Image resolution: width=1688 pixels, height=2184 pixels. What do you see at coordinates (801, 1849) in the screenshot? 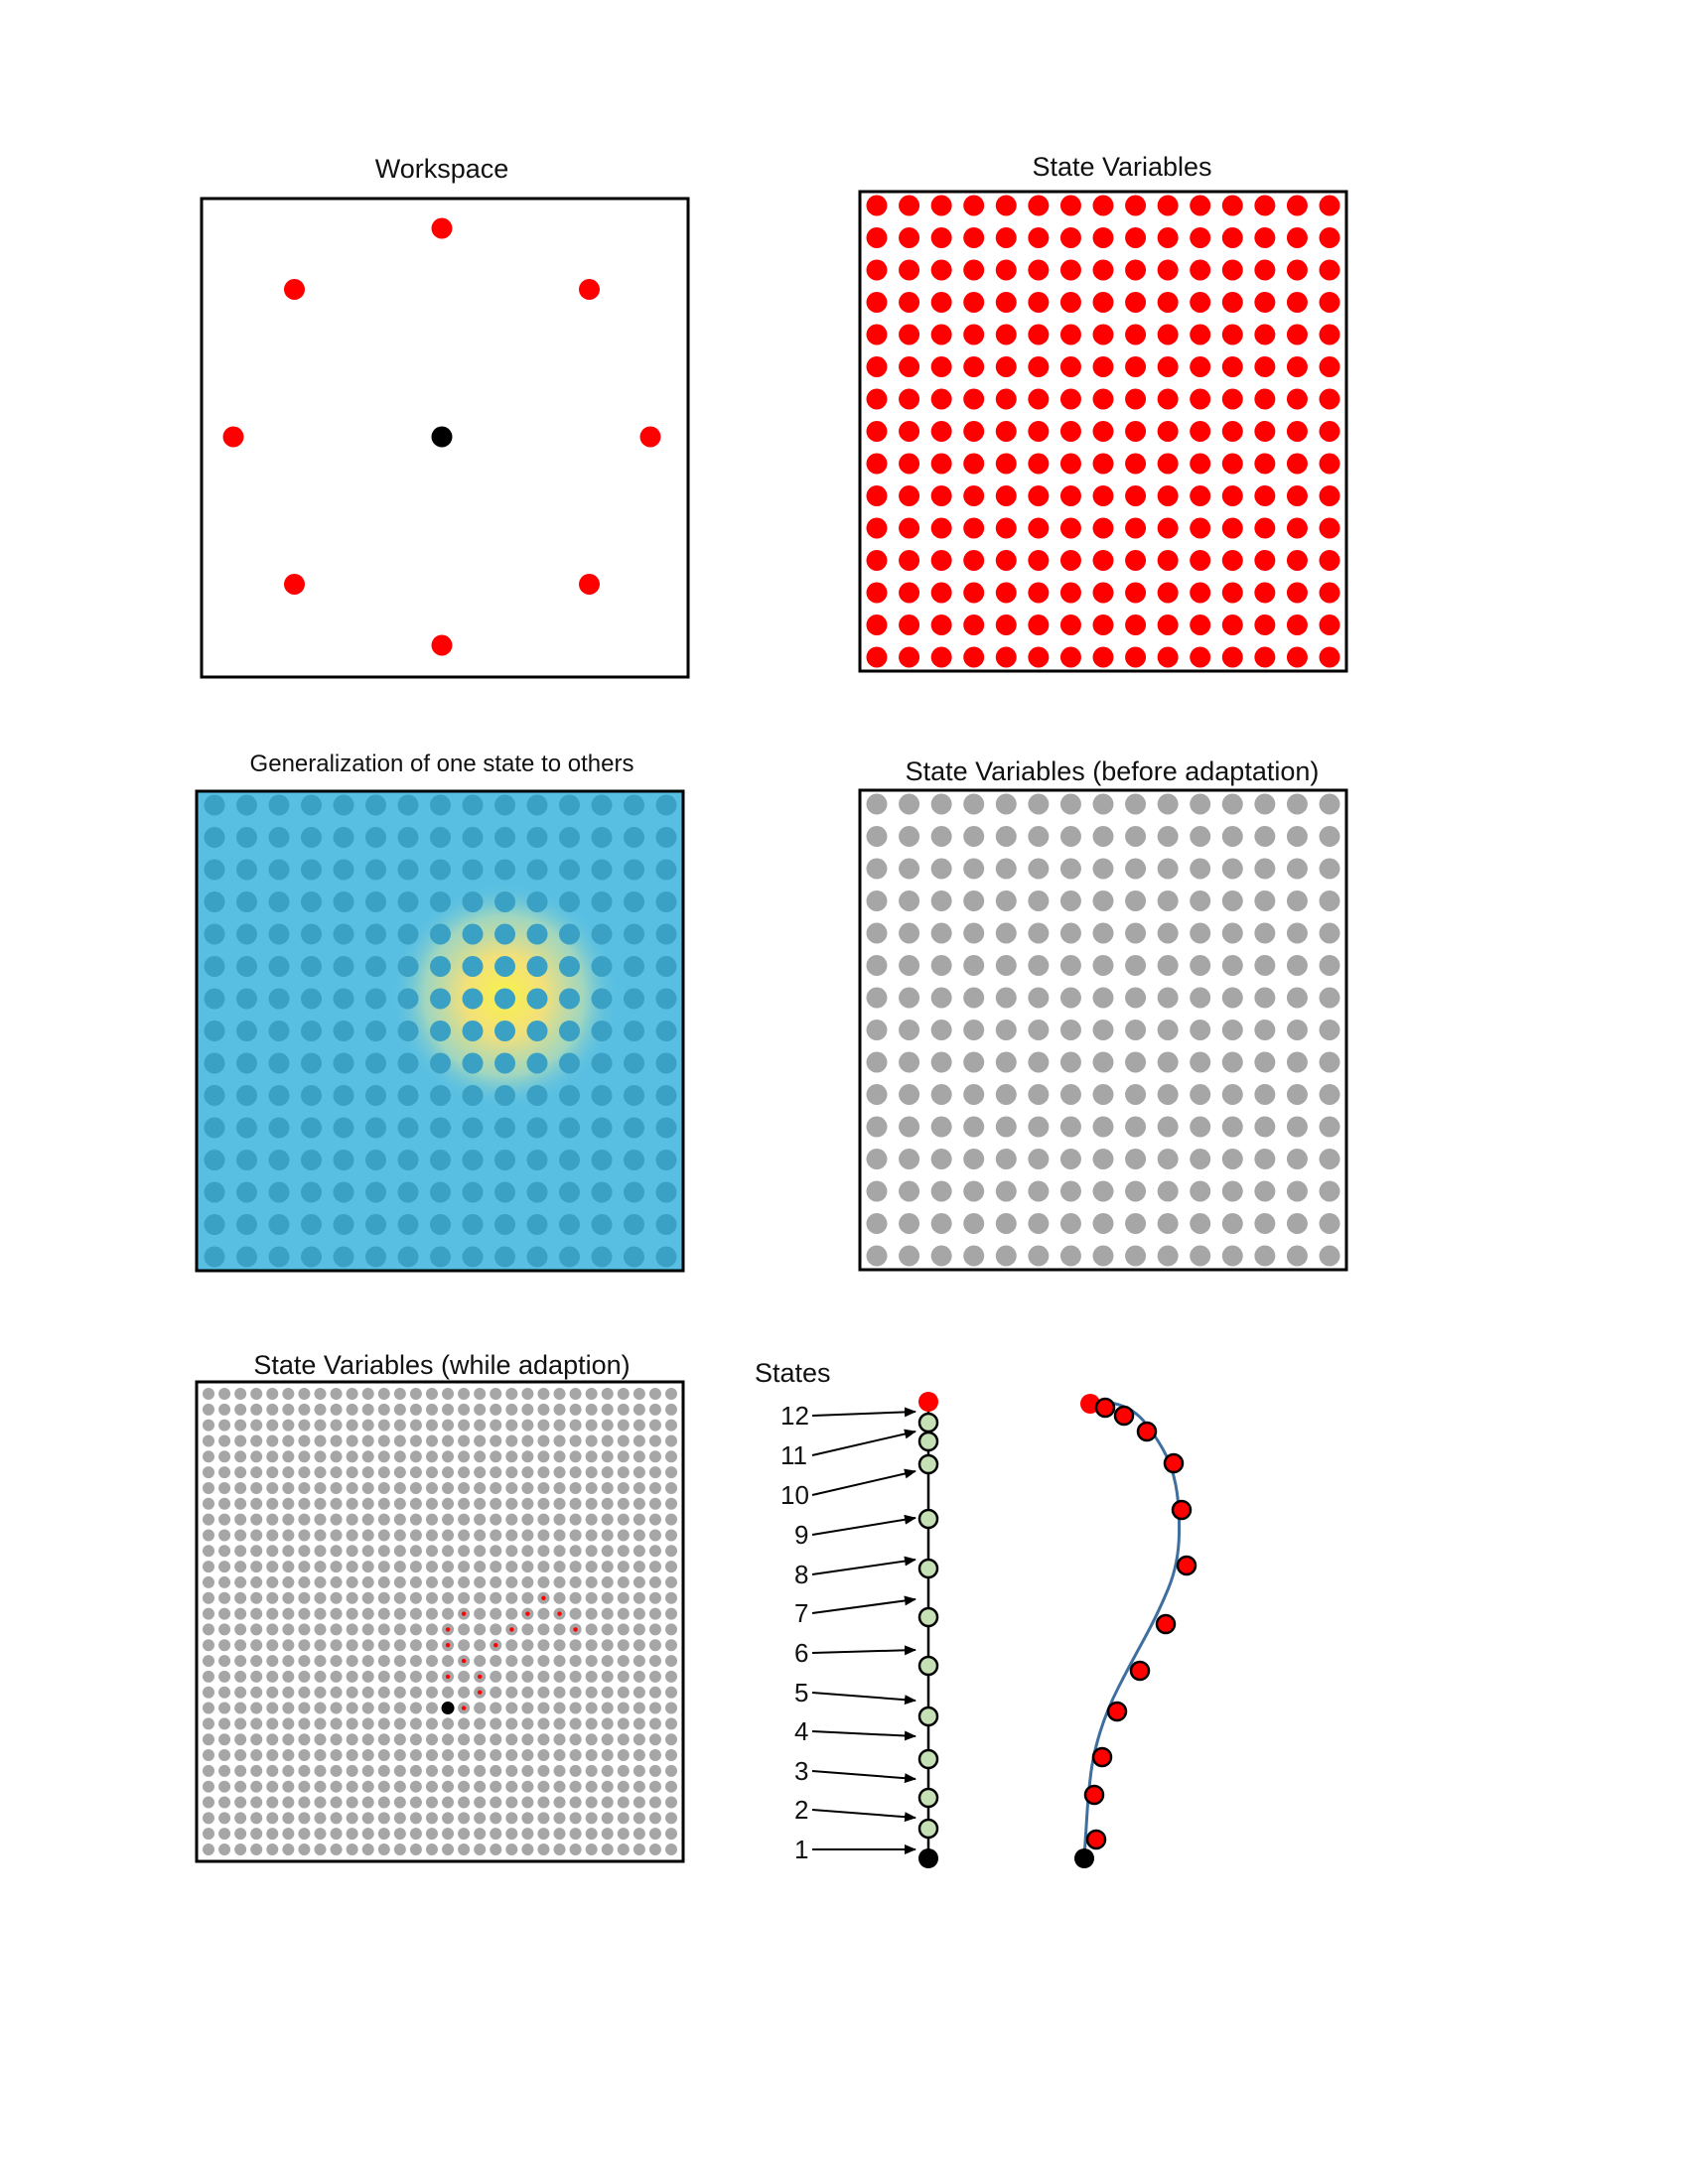
I see `state-number-label: 1` at bounding box center [801, 1849].